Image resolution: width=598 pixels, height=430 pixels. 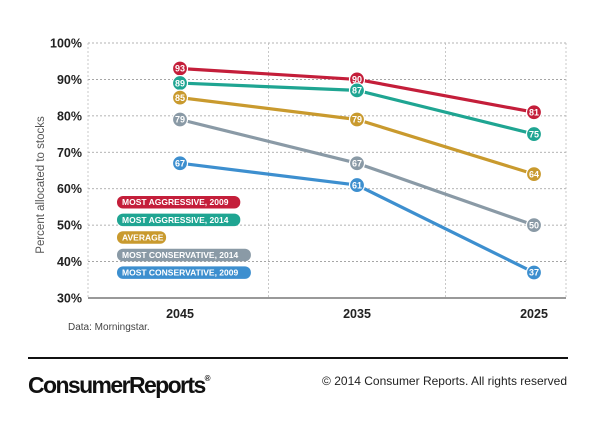 I want to click on x-tick-label: 2025, so click(x=534, y=314).